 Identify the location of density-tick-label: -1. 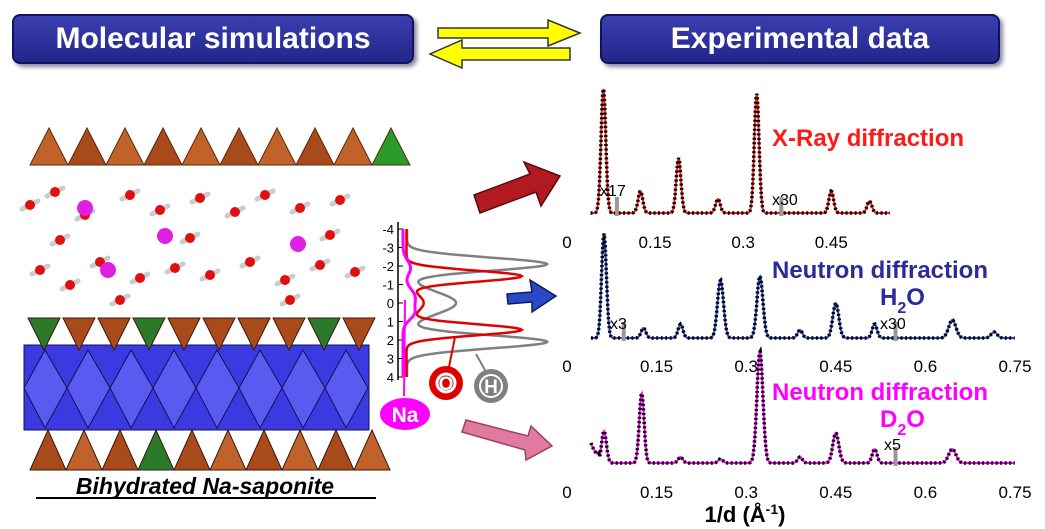
(388, 285).